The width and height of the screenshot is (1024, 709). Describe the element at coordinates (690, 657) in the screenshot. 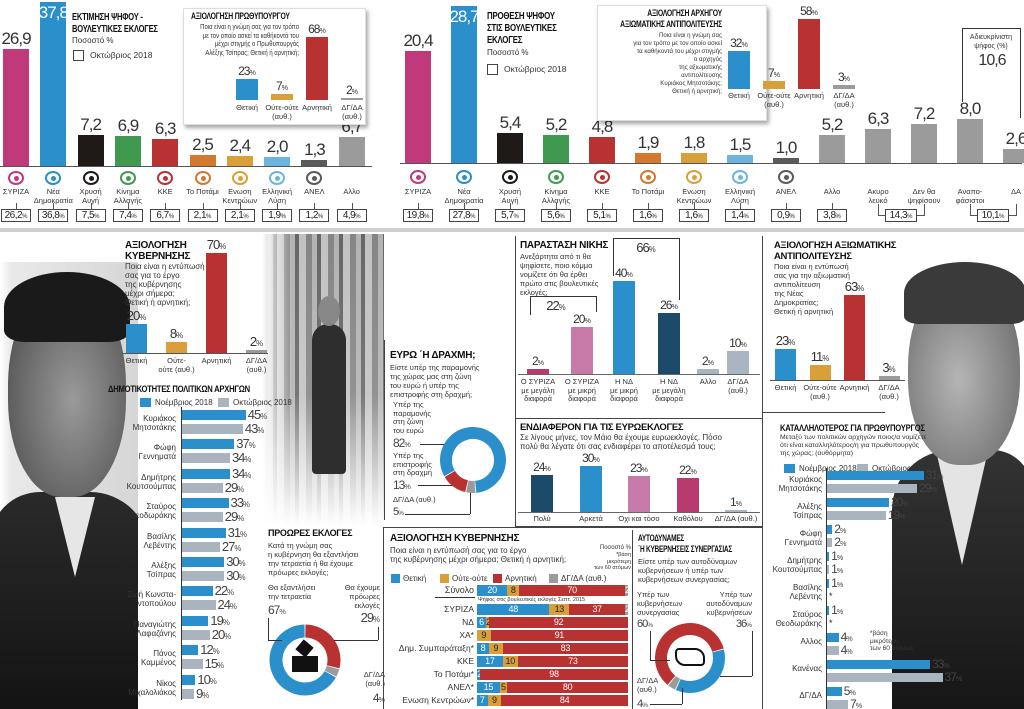

I see `handshake-icon` at that location.